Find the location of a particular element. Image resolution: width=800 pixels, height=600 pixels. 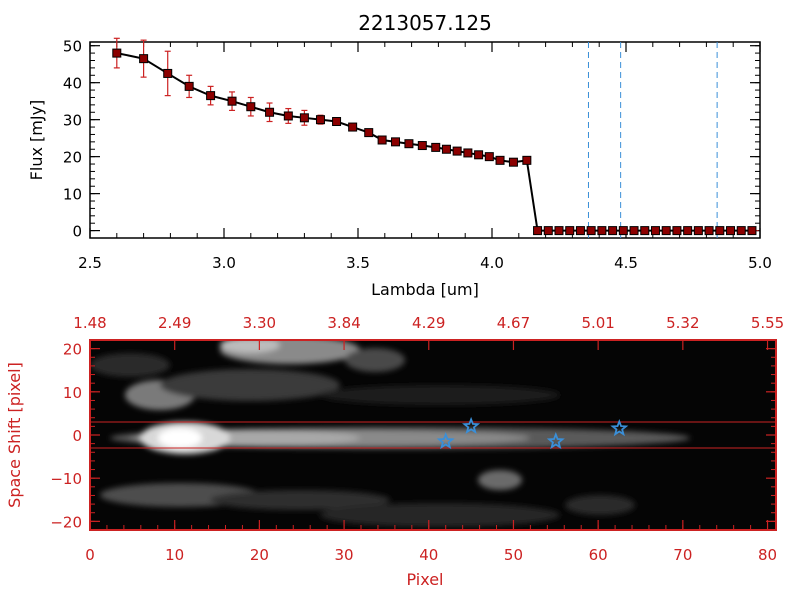

y-tick-label: 30 is located at coordinates (72, 121).